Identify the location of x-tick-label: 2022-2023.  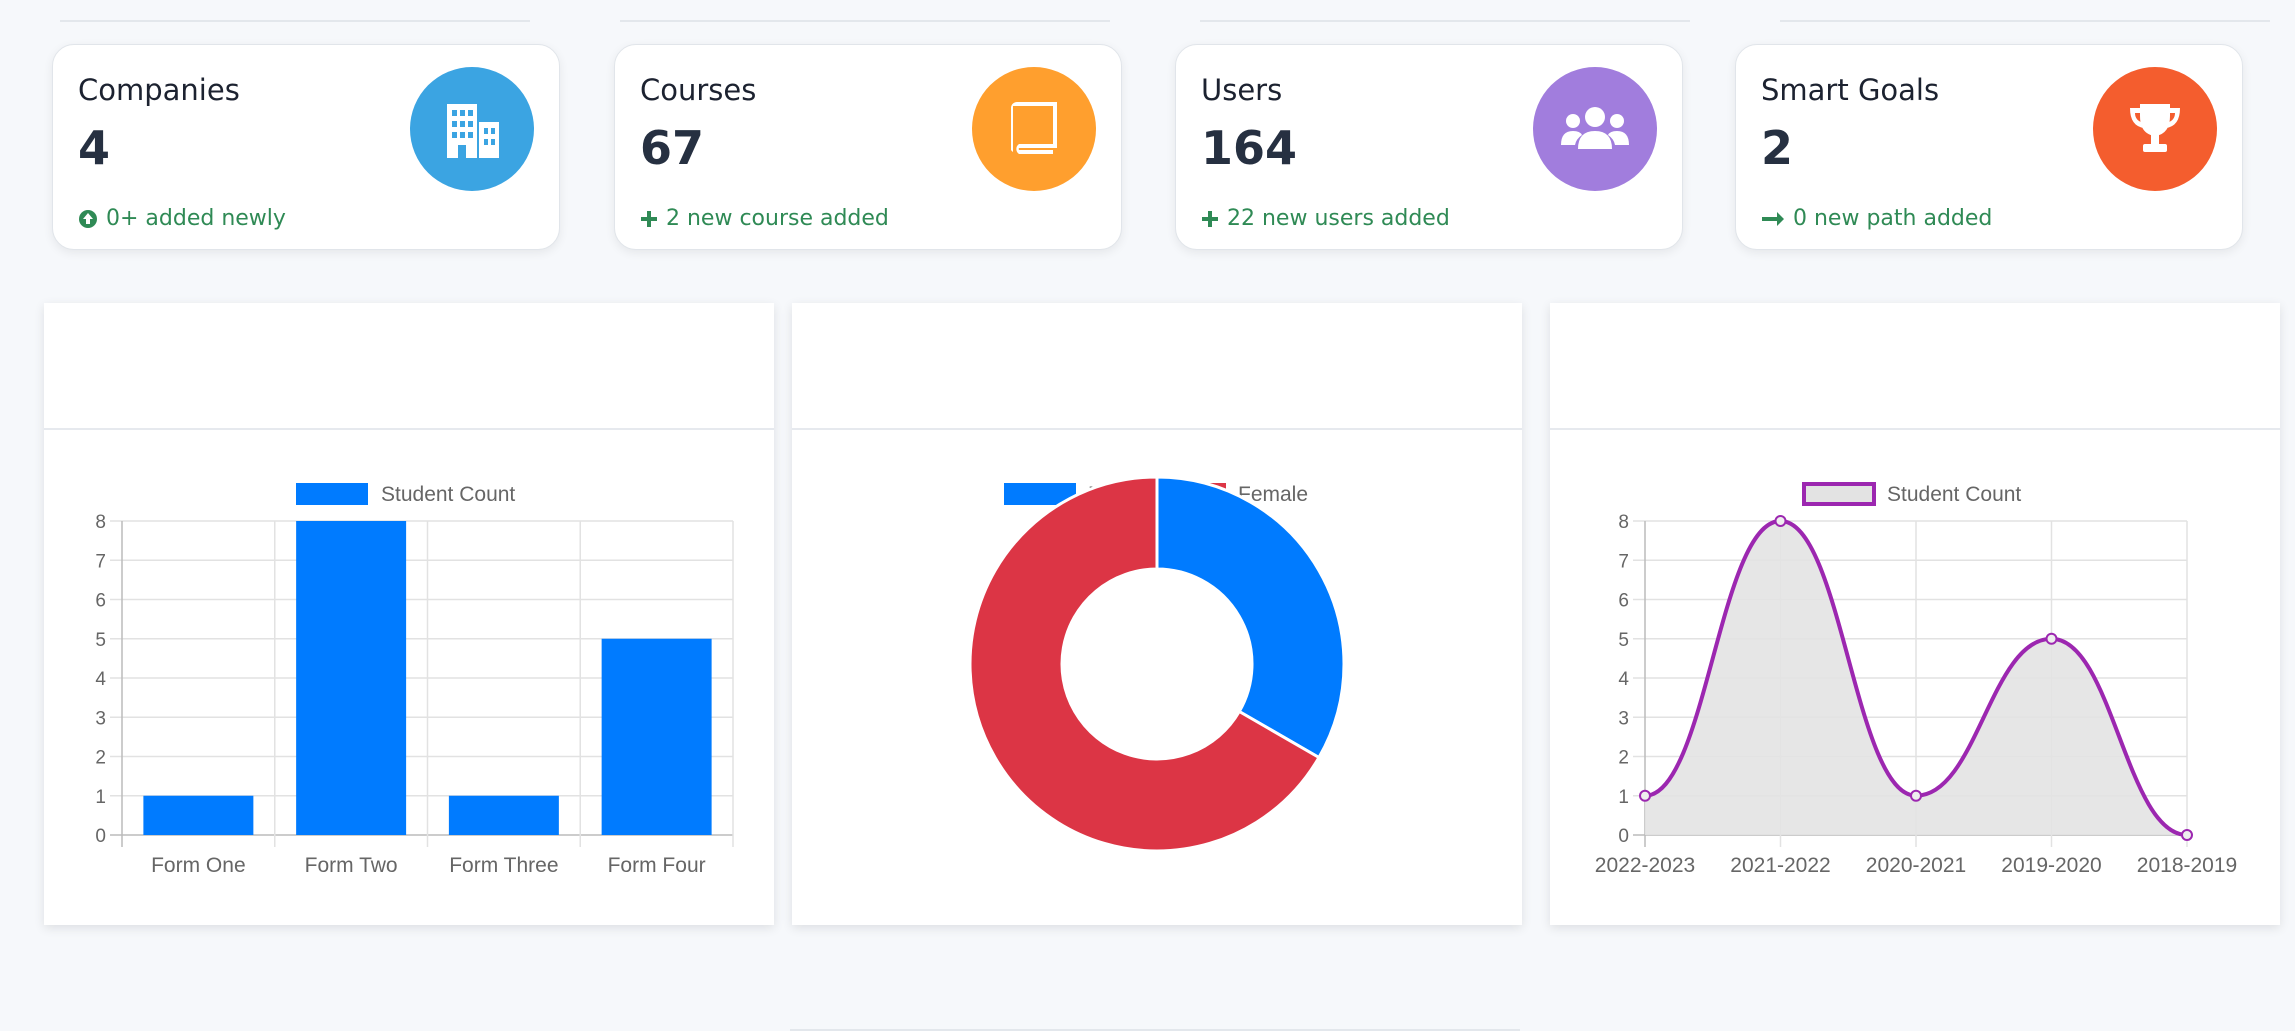
(1645, 865).